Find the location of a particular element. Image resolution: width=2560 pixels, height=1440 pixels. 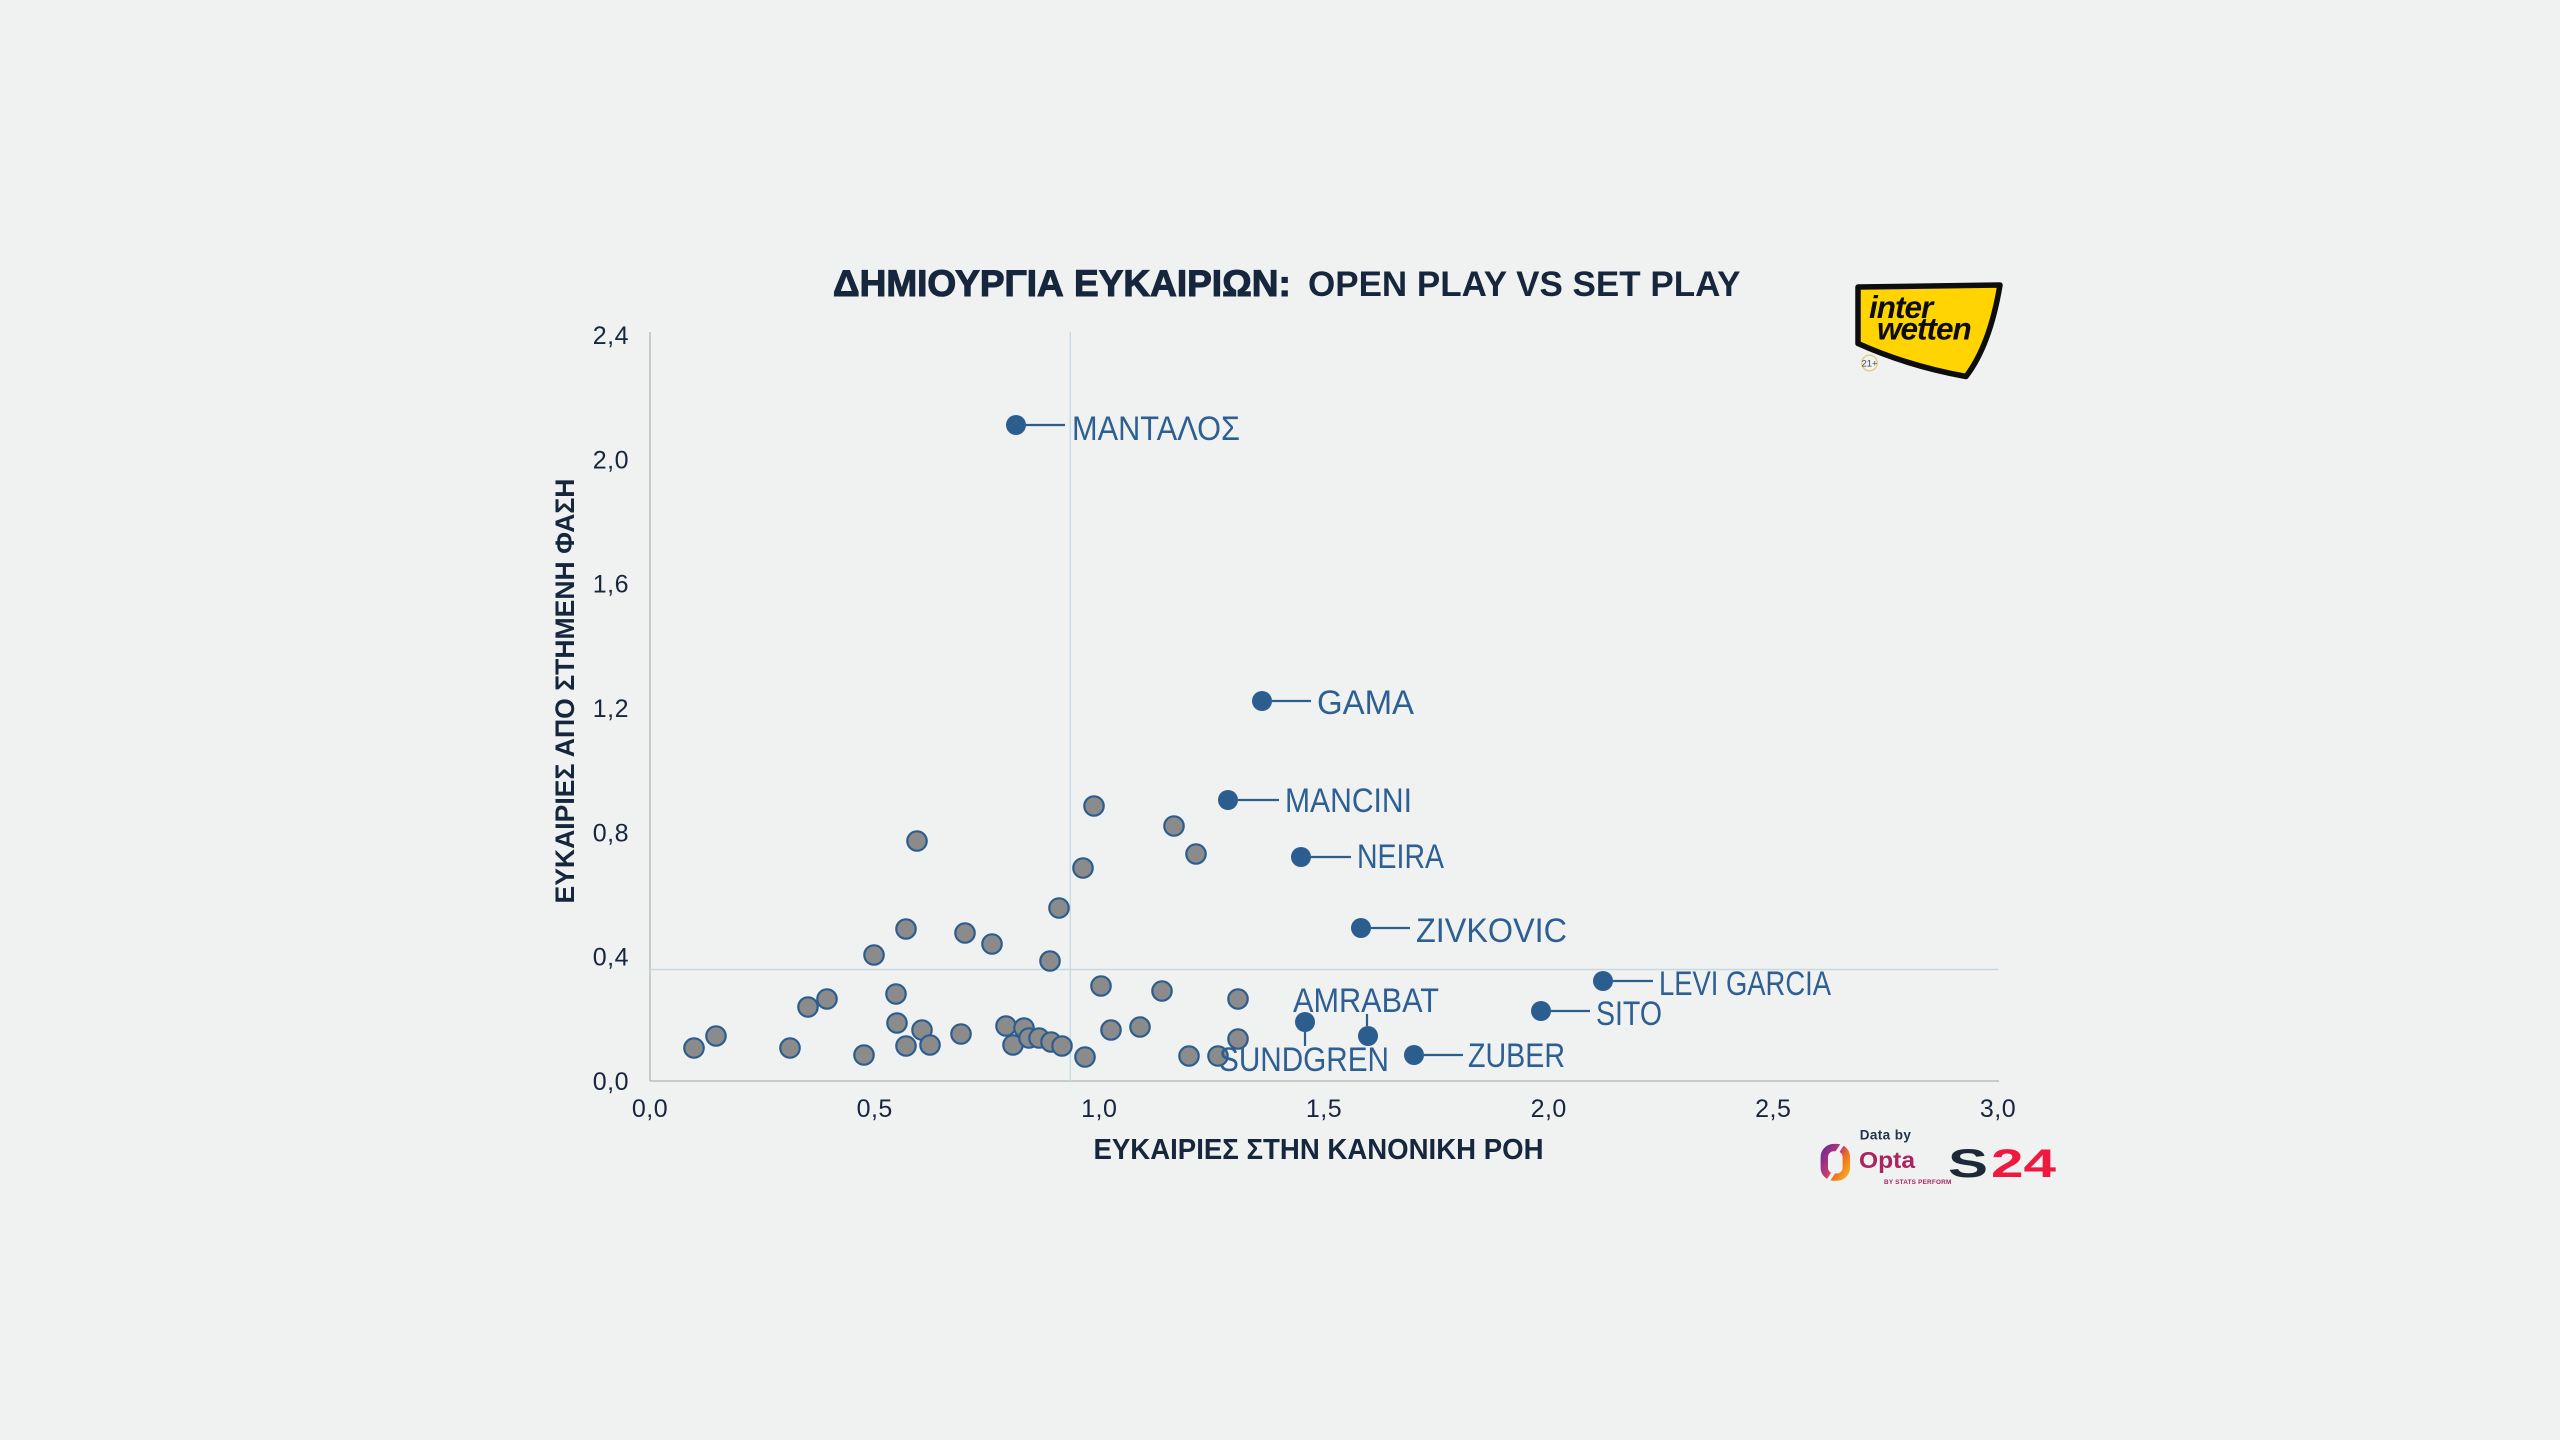

svg-text: wetten is located at coordinates (1924, 329).